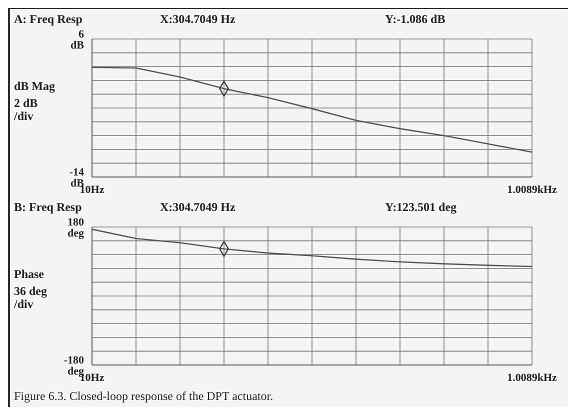  What do you see at coordinates (77, 40) in the screenshot?
I see `y-tick-label: 6 dB` at bounding box center [77, 40].